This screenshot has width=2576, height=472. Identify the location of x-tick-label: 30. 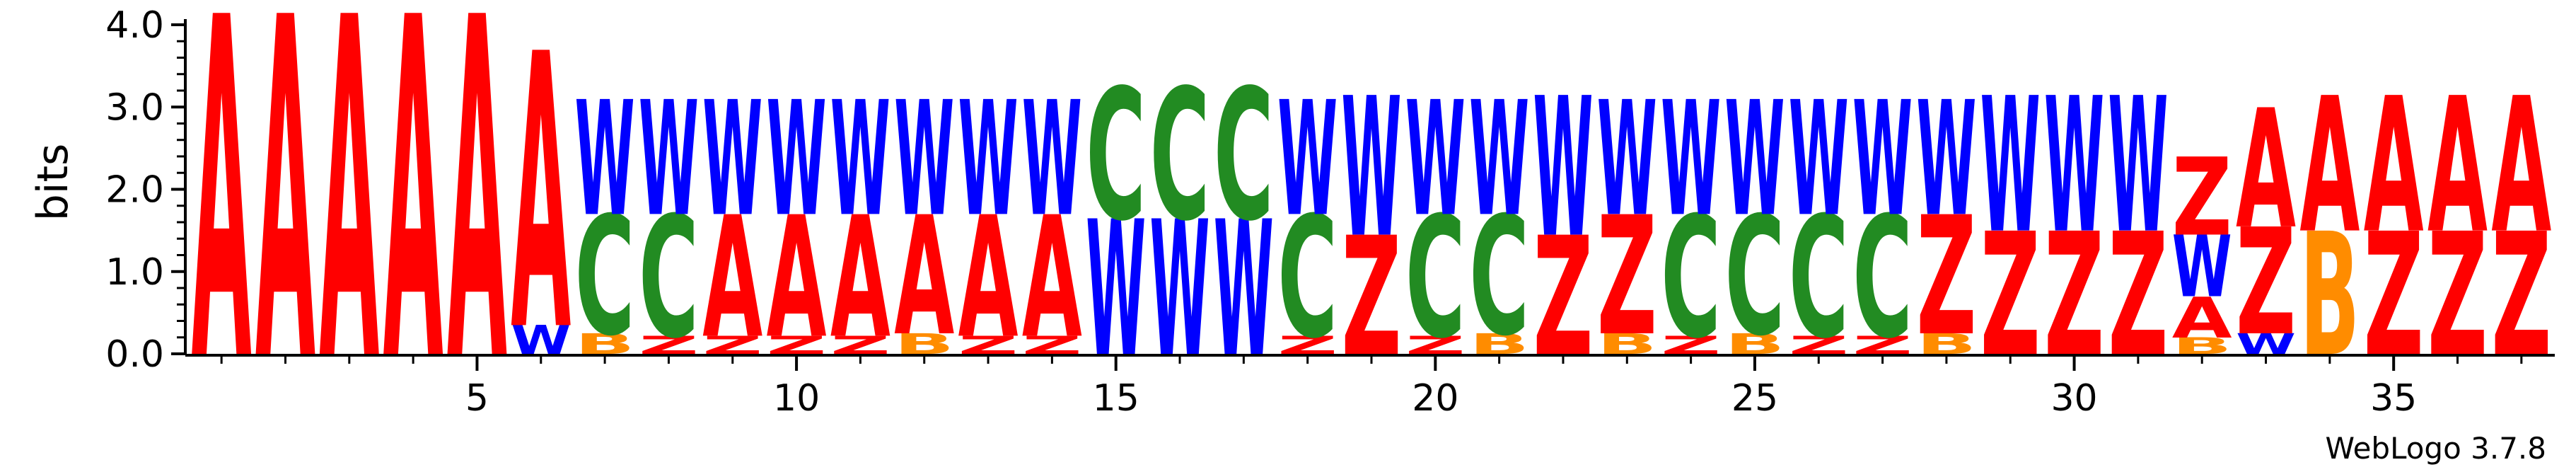
(2073, 398).